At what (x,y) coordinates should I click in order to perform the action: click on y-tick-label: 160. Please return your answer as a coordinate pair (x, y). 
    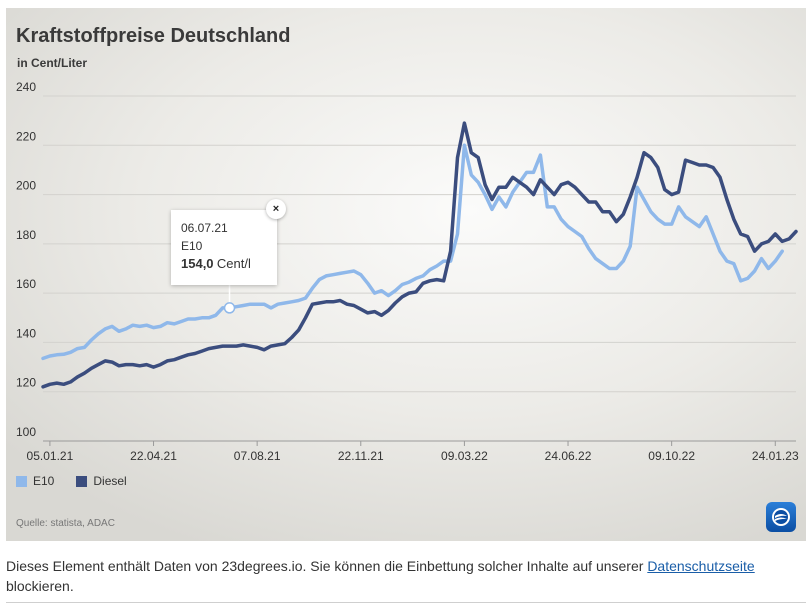
    Looking at the image, I should click on (26, 284).